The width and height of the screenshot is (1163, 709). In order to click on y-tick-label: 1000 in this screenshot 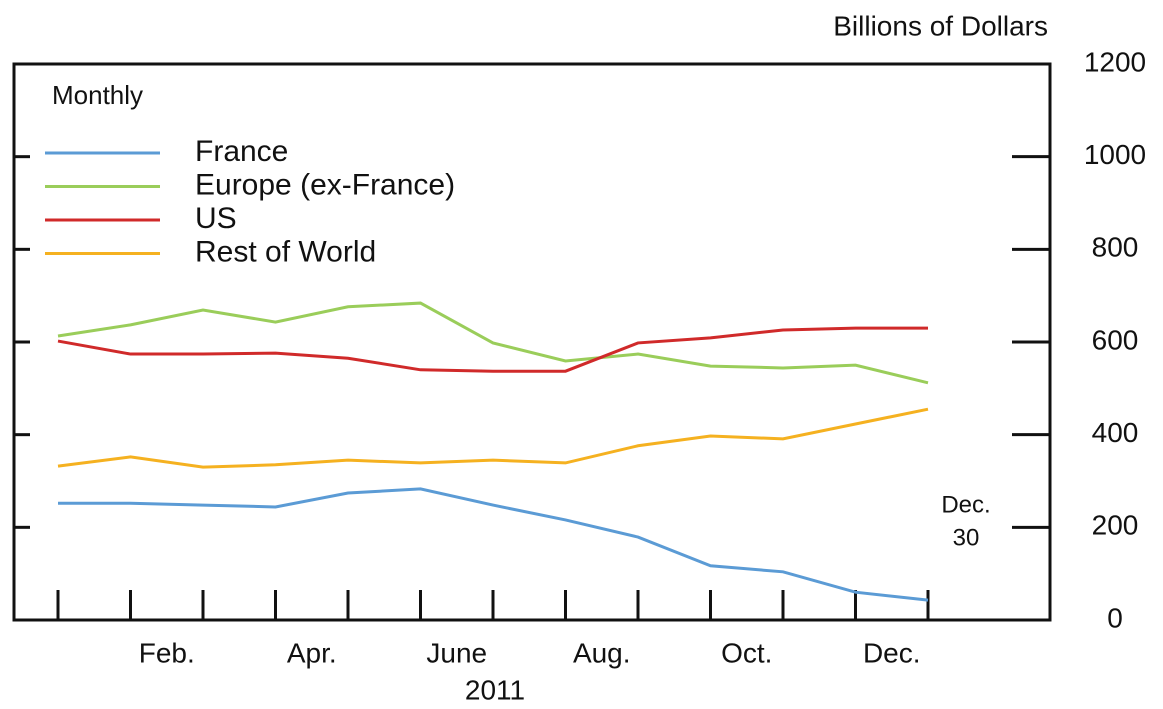, I will do `click(1115, 154)`.